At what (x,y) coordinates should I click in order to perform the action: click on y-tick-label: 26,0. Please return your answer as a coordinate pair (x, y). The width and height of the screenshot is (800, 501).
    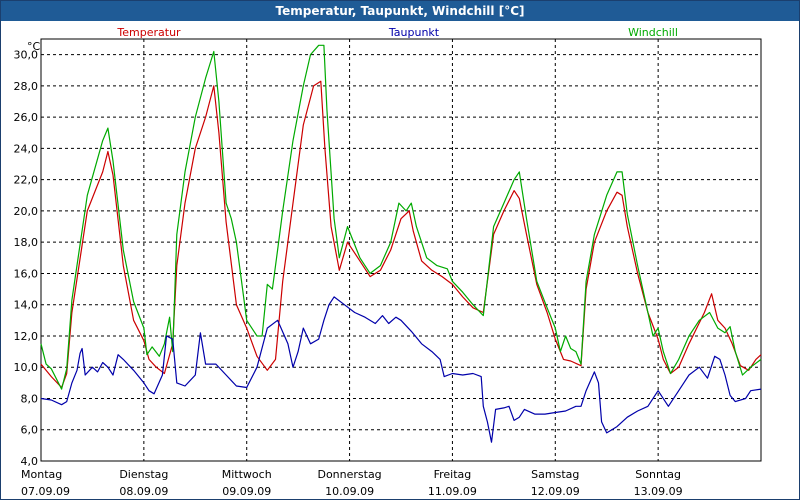
    Looking at the image, I should click on (26, 117).